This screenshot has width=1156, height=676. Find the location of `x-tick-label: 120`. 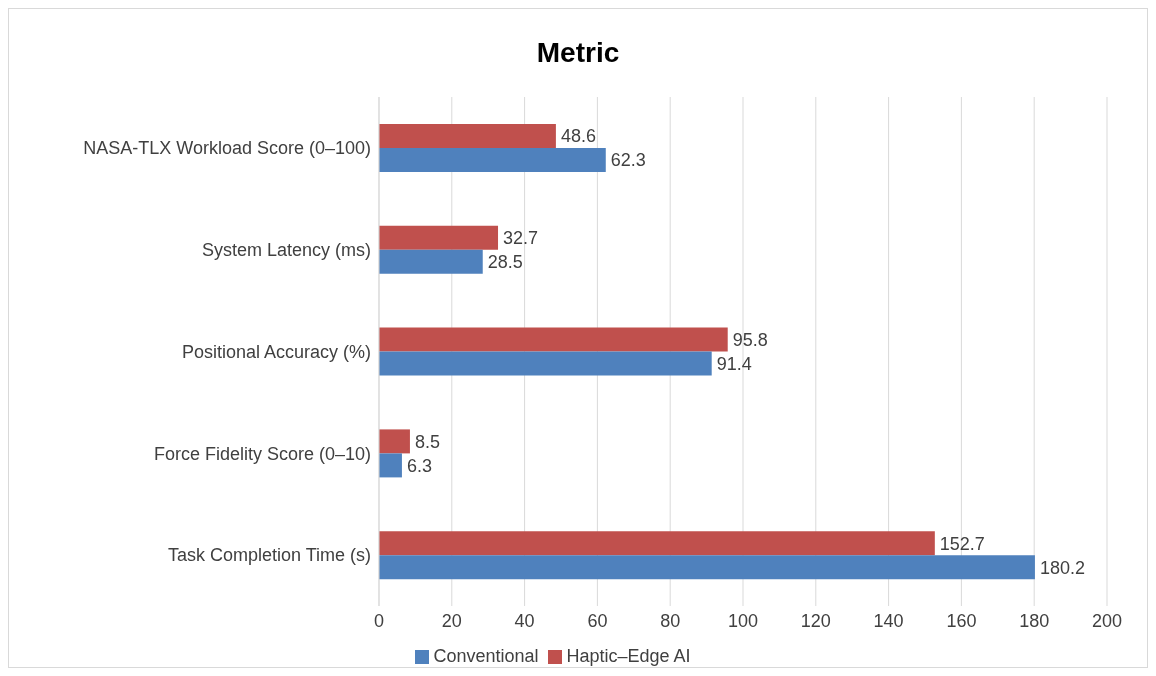

x-tick-label: 120 is located at coordinates (815, 620).